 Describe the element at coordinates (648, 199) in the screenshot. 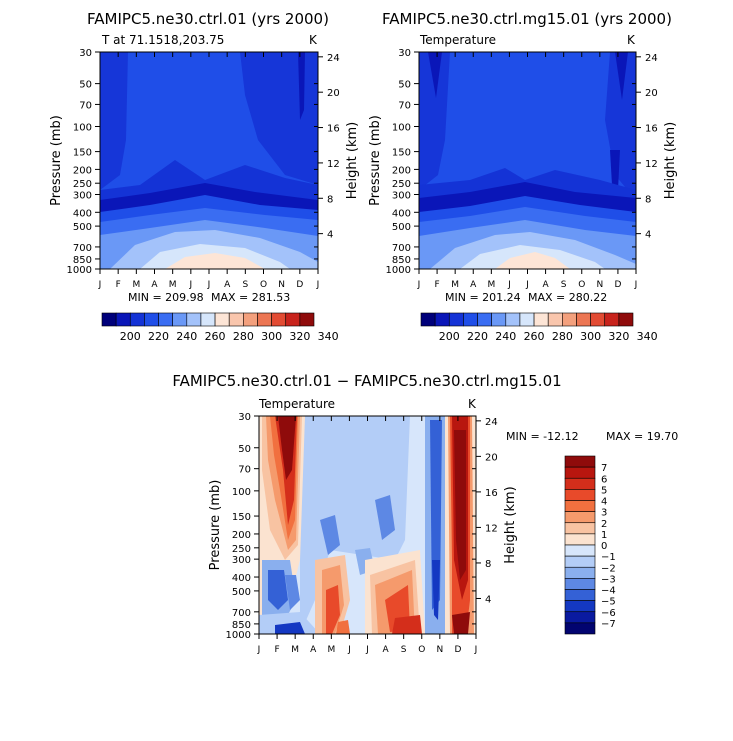

I see `panel2-height-tick-label: 8` at that location.